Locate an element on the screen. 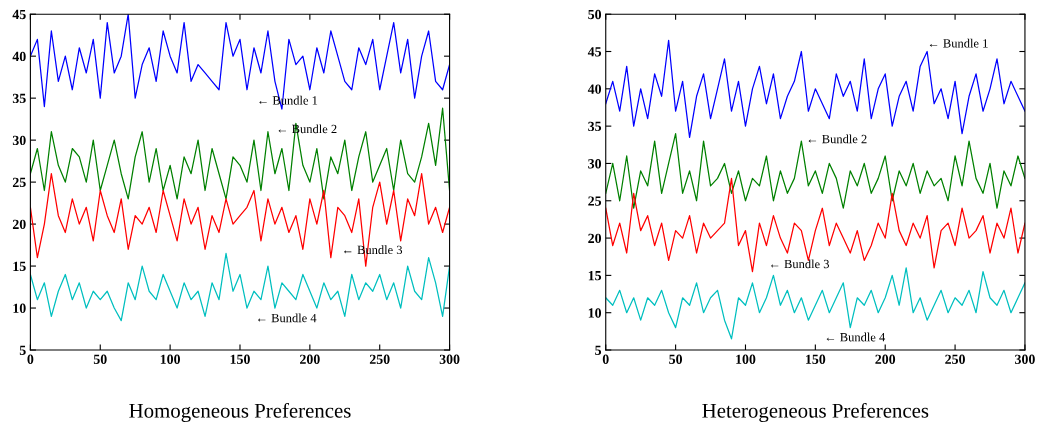 The width and height of the screenshot is (1048, 430). y-tick-label: 50 is located at coordinates (595, 14).